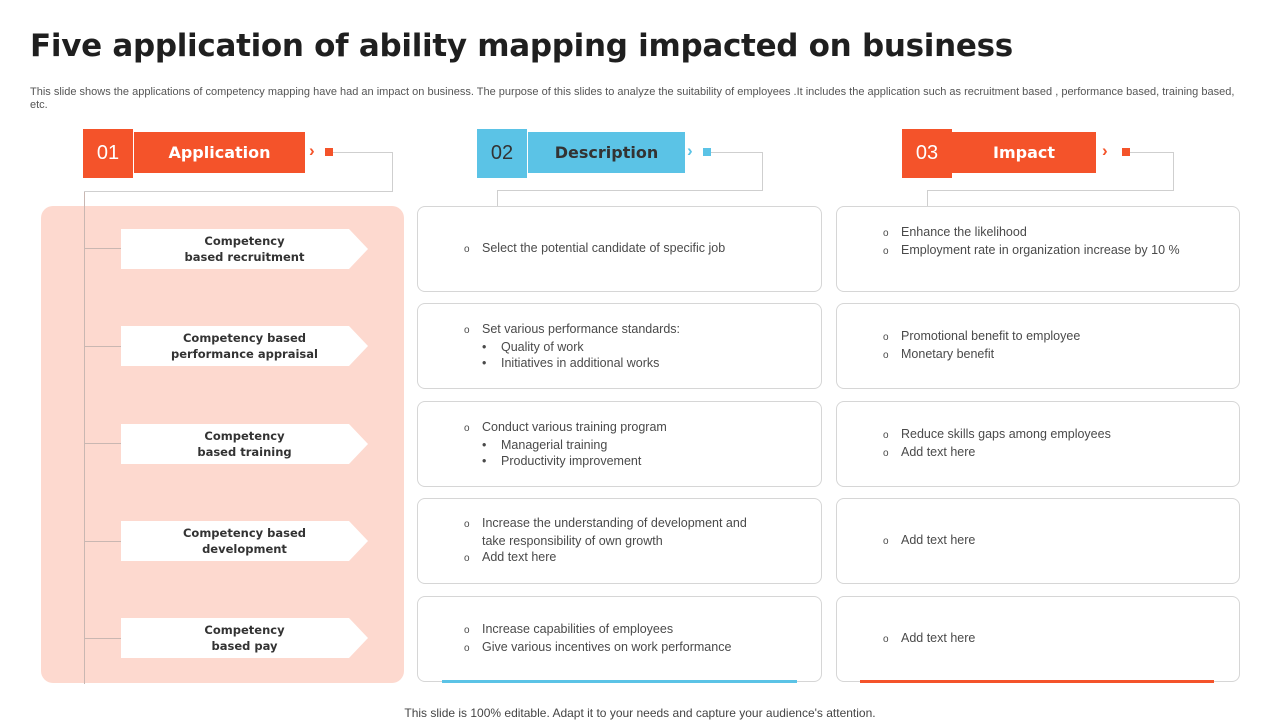  What do you see at coordinates (619, 681) in the screenshot?
I see `description-accent-bar` at bounding box center [619, 681].